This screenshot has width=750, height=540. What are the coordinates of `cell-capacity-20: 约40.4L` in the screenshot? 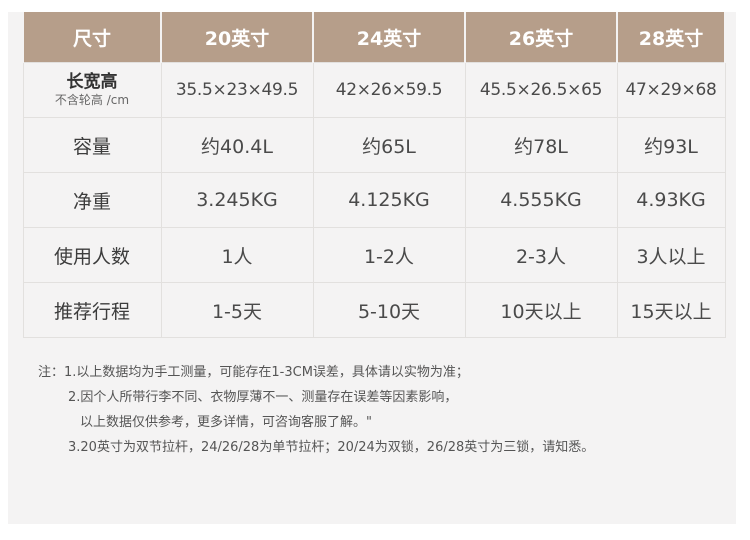 It's located at (237, 145).